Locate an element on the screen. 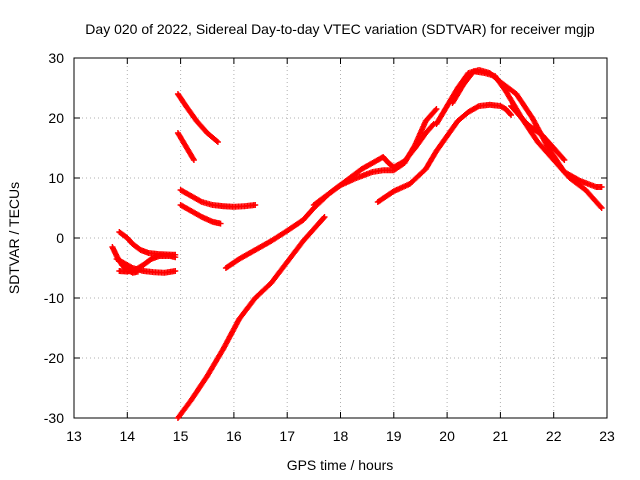  x-tick-label: 14 is located at coordinates (128, 436).